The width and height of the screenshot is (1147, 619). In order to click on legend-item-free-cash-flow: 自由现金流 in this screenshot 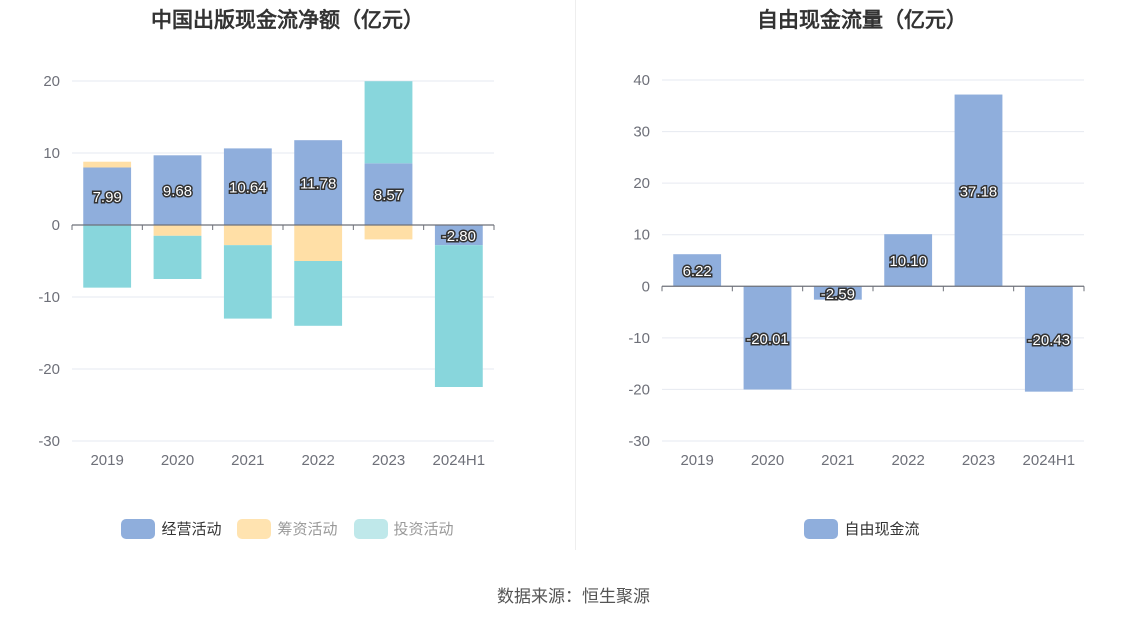, I will do `click(862, 528)`.